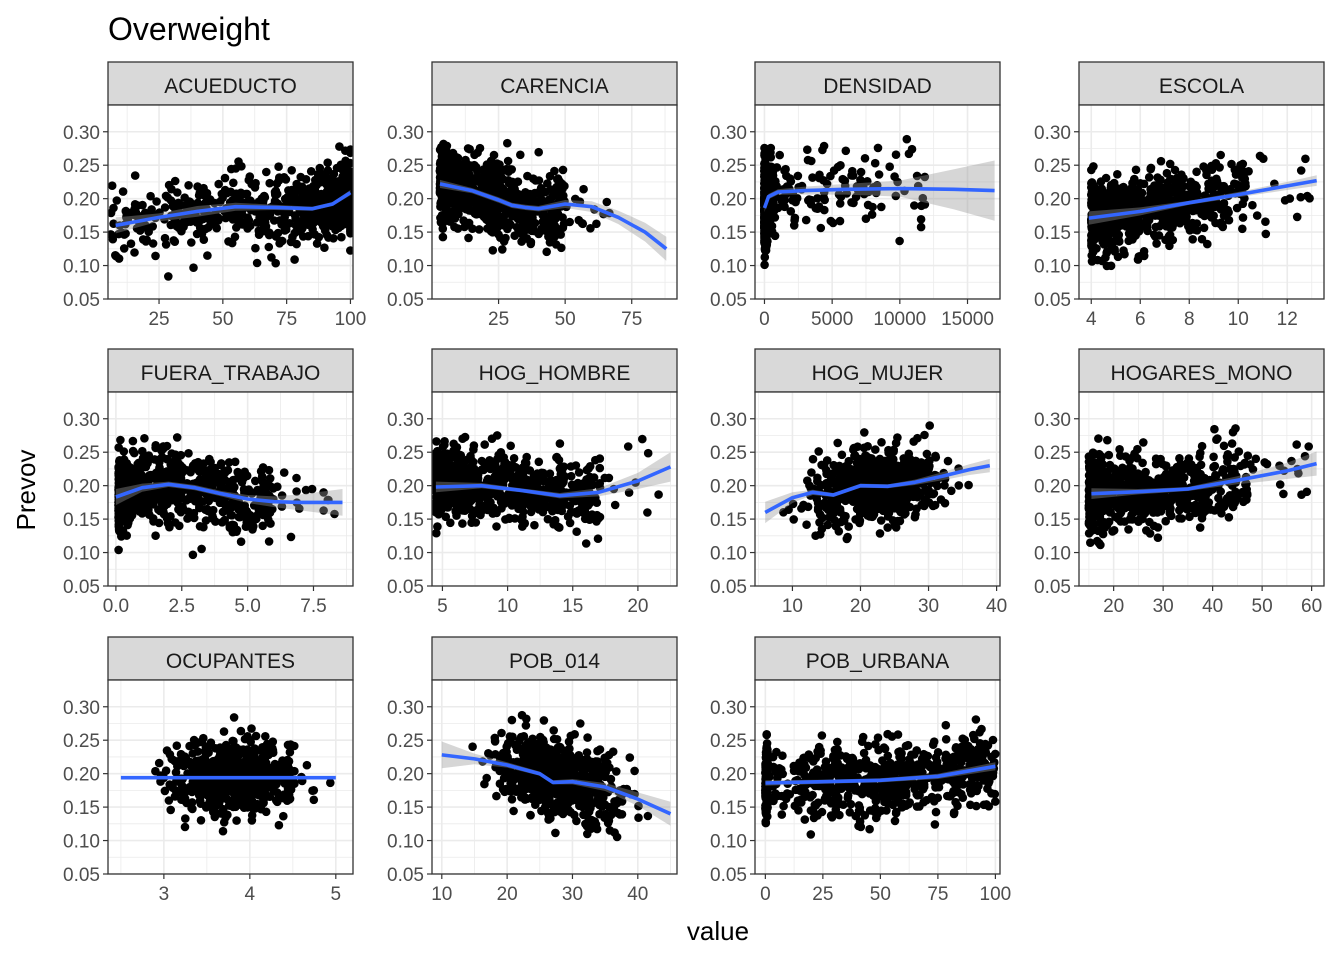  Describe the element at coordinates (637, 606) in the screenshot. I see `x-tick-label: 20` at that location.